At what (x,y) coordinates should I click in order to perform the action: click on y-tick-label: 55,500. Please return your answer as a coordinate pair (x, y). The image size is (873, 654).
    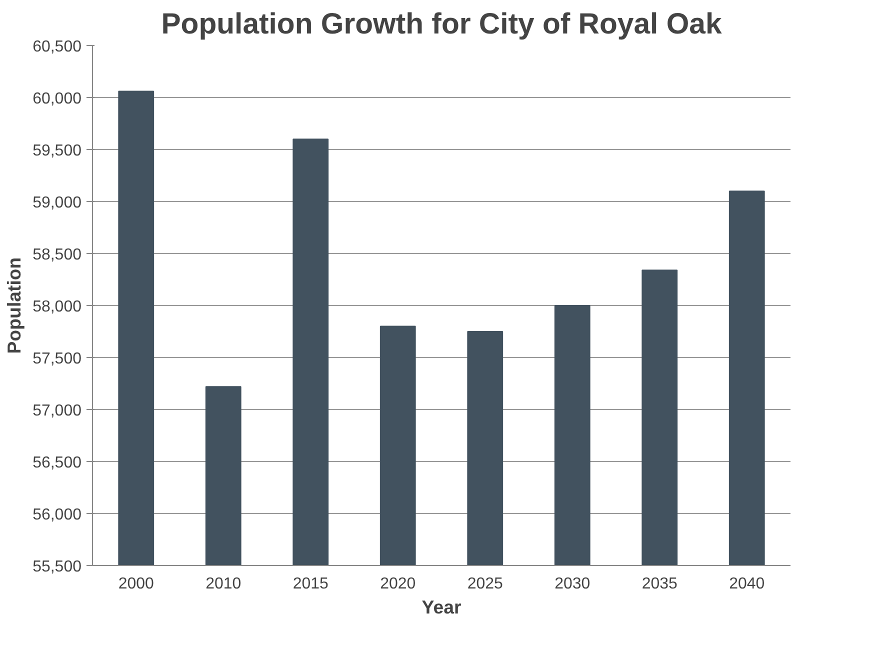
    Looking at the image, I should click on (57, 567).